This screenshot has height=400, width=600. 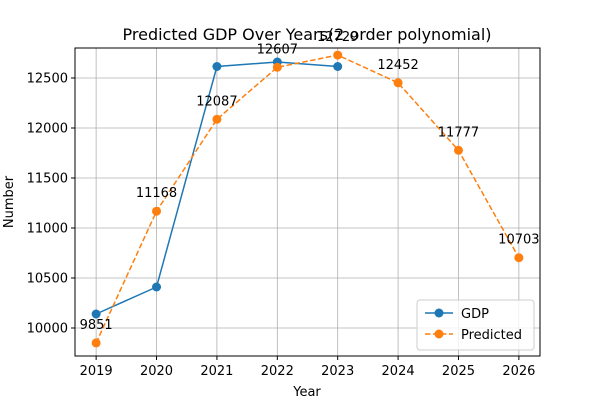 What do you see at coordinates (9, 201) in the screenshot?
I see `y-axis-label: Number` at bounding box center [9, 201].